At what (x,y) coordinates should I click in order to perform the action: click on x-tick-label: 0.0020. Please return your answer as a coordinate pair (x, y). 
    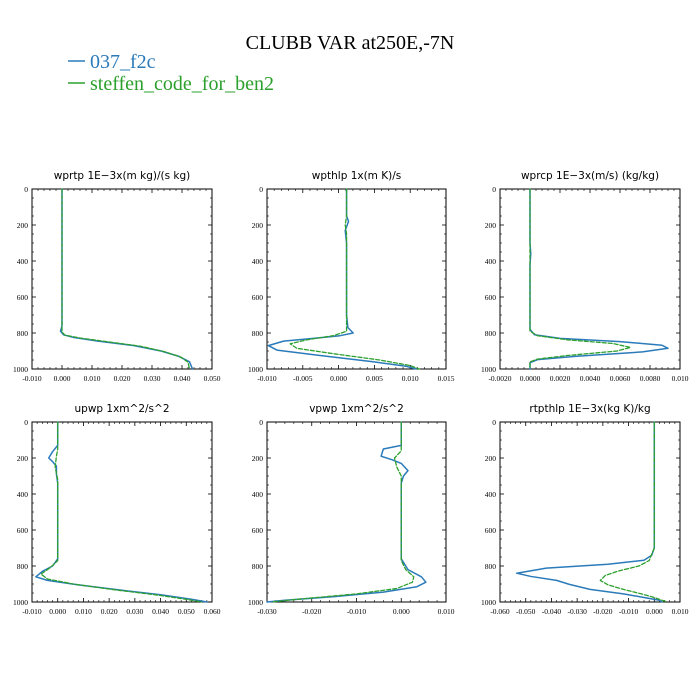
    Looking at the image, I should click on (560, 378).